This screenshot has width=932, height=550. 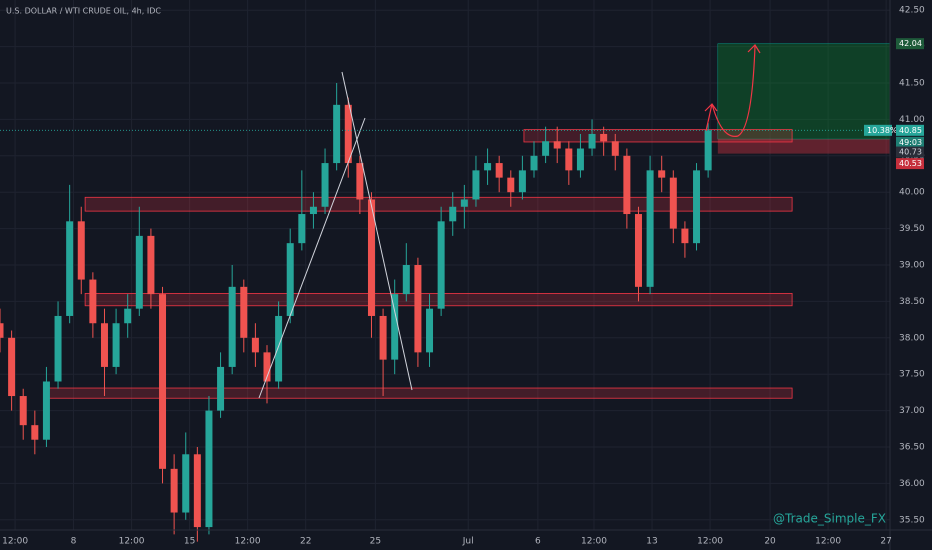 I want to click on entry-label: 40.73, so click(x=910, y=152).